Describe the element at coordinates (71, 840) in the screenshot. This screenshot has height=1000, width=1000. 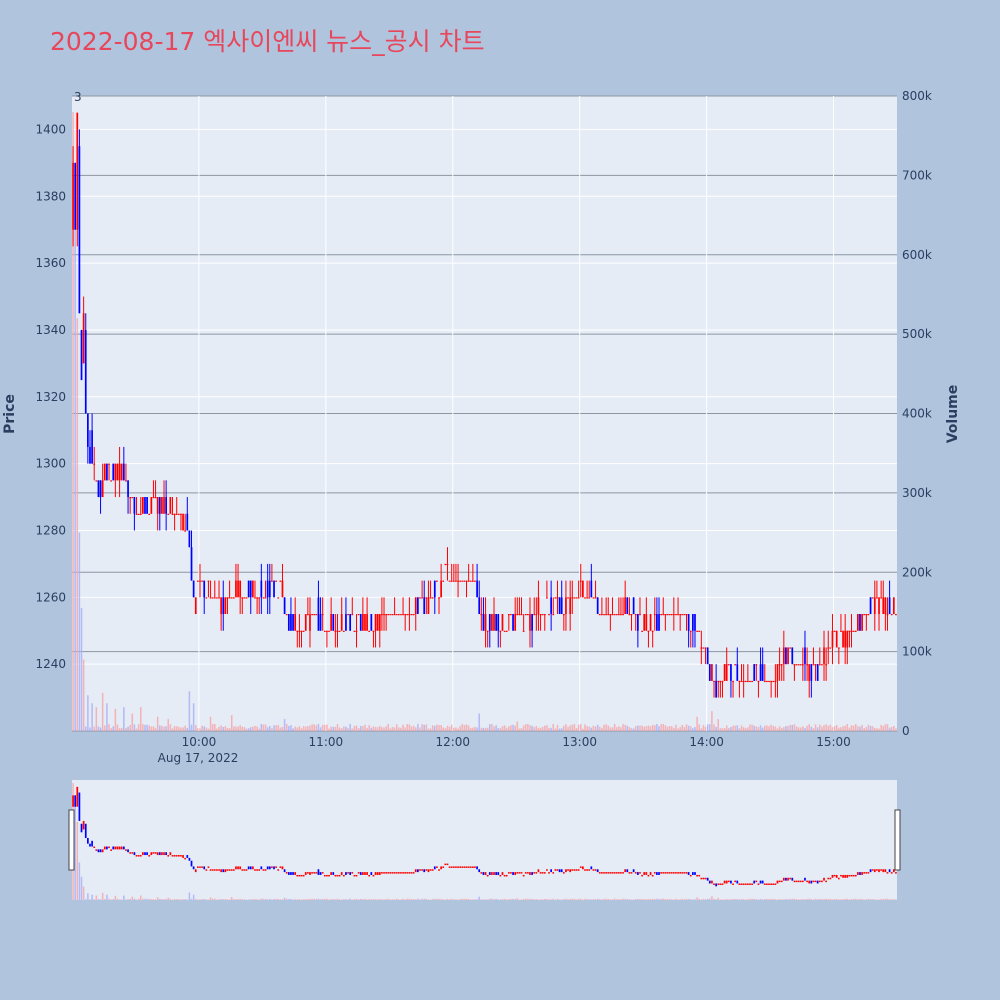
I see `range-slider-left-handle` at that location.